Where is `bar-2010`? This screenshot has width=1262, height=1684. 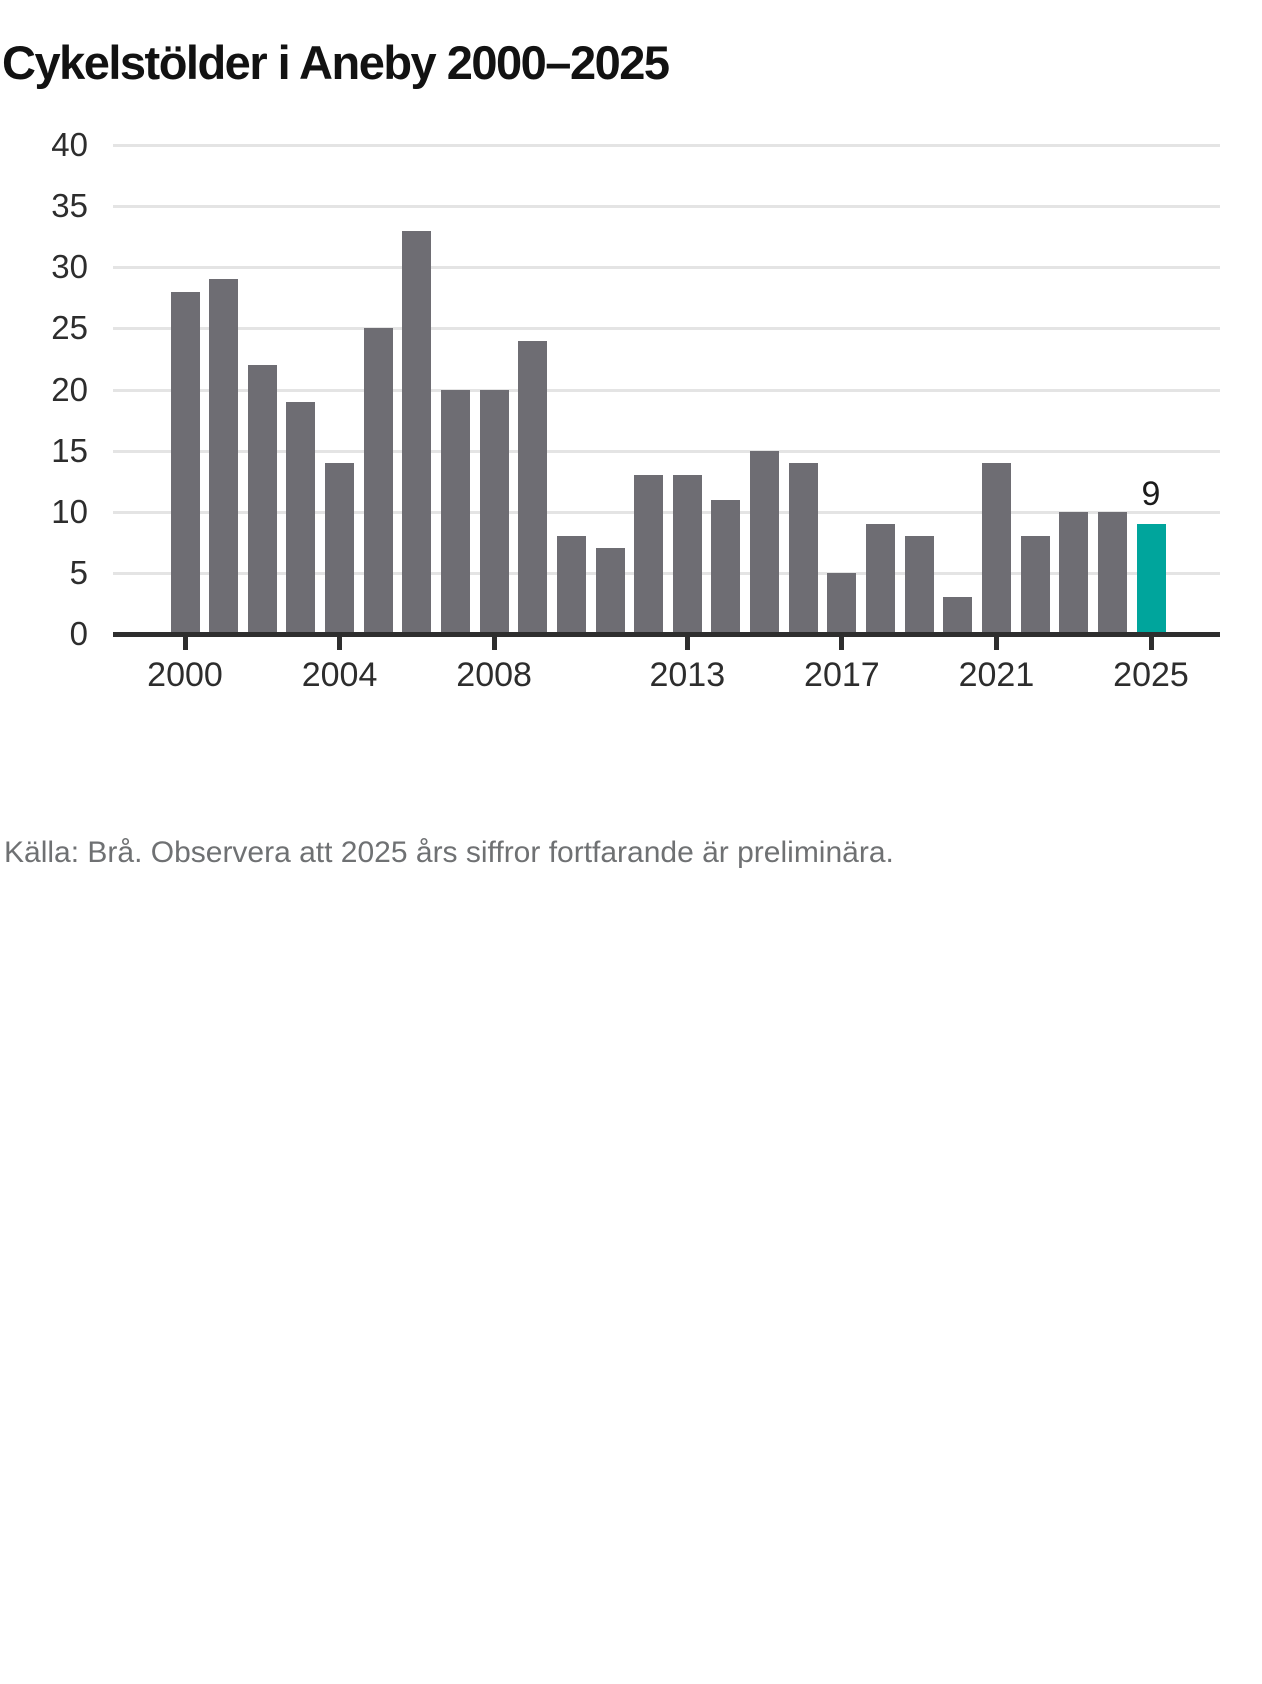
bar-2010 is located at coordinates (571, 585).